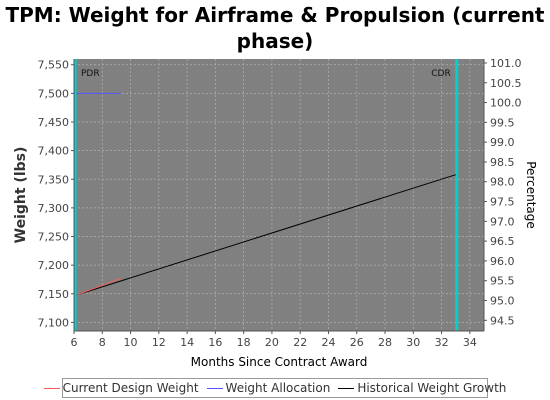  I want to click on legend-swatch-current-design-weight, so click(52, 388).